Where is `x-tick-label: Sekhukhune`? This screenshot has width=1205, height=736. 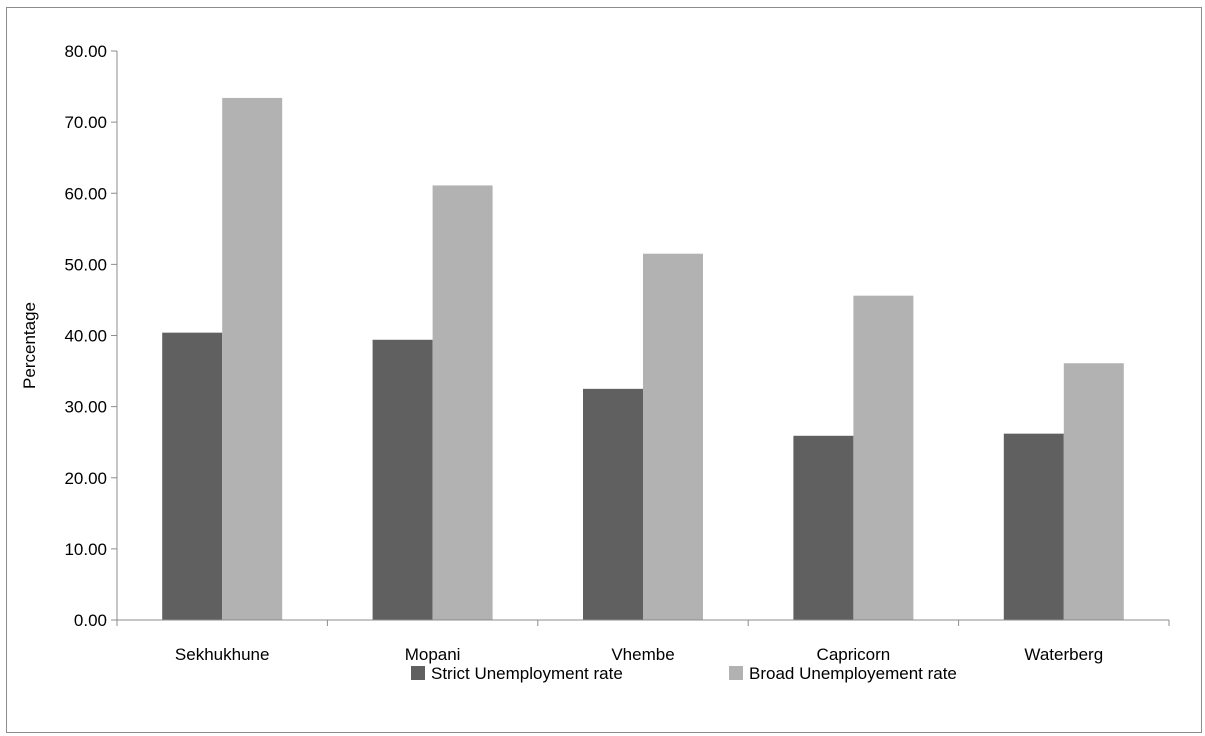 x-tick-label: Sekhukhune is located at coordinates (222, 654).